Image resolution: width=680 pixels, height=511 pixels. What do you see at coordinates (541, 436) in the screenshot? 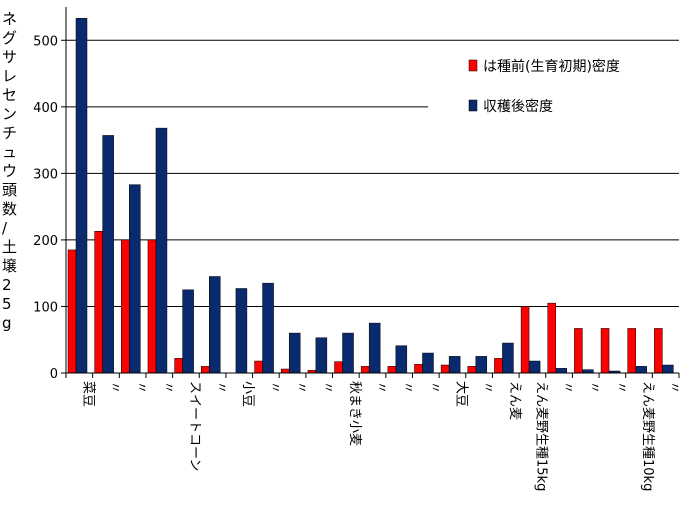
I see `category-label: えん麦野生種15kg` at bounding box center [541, 436].